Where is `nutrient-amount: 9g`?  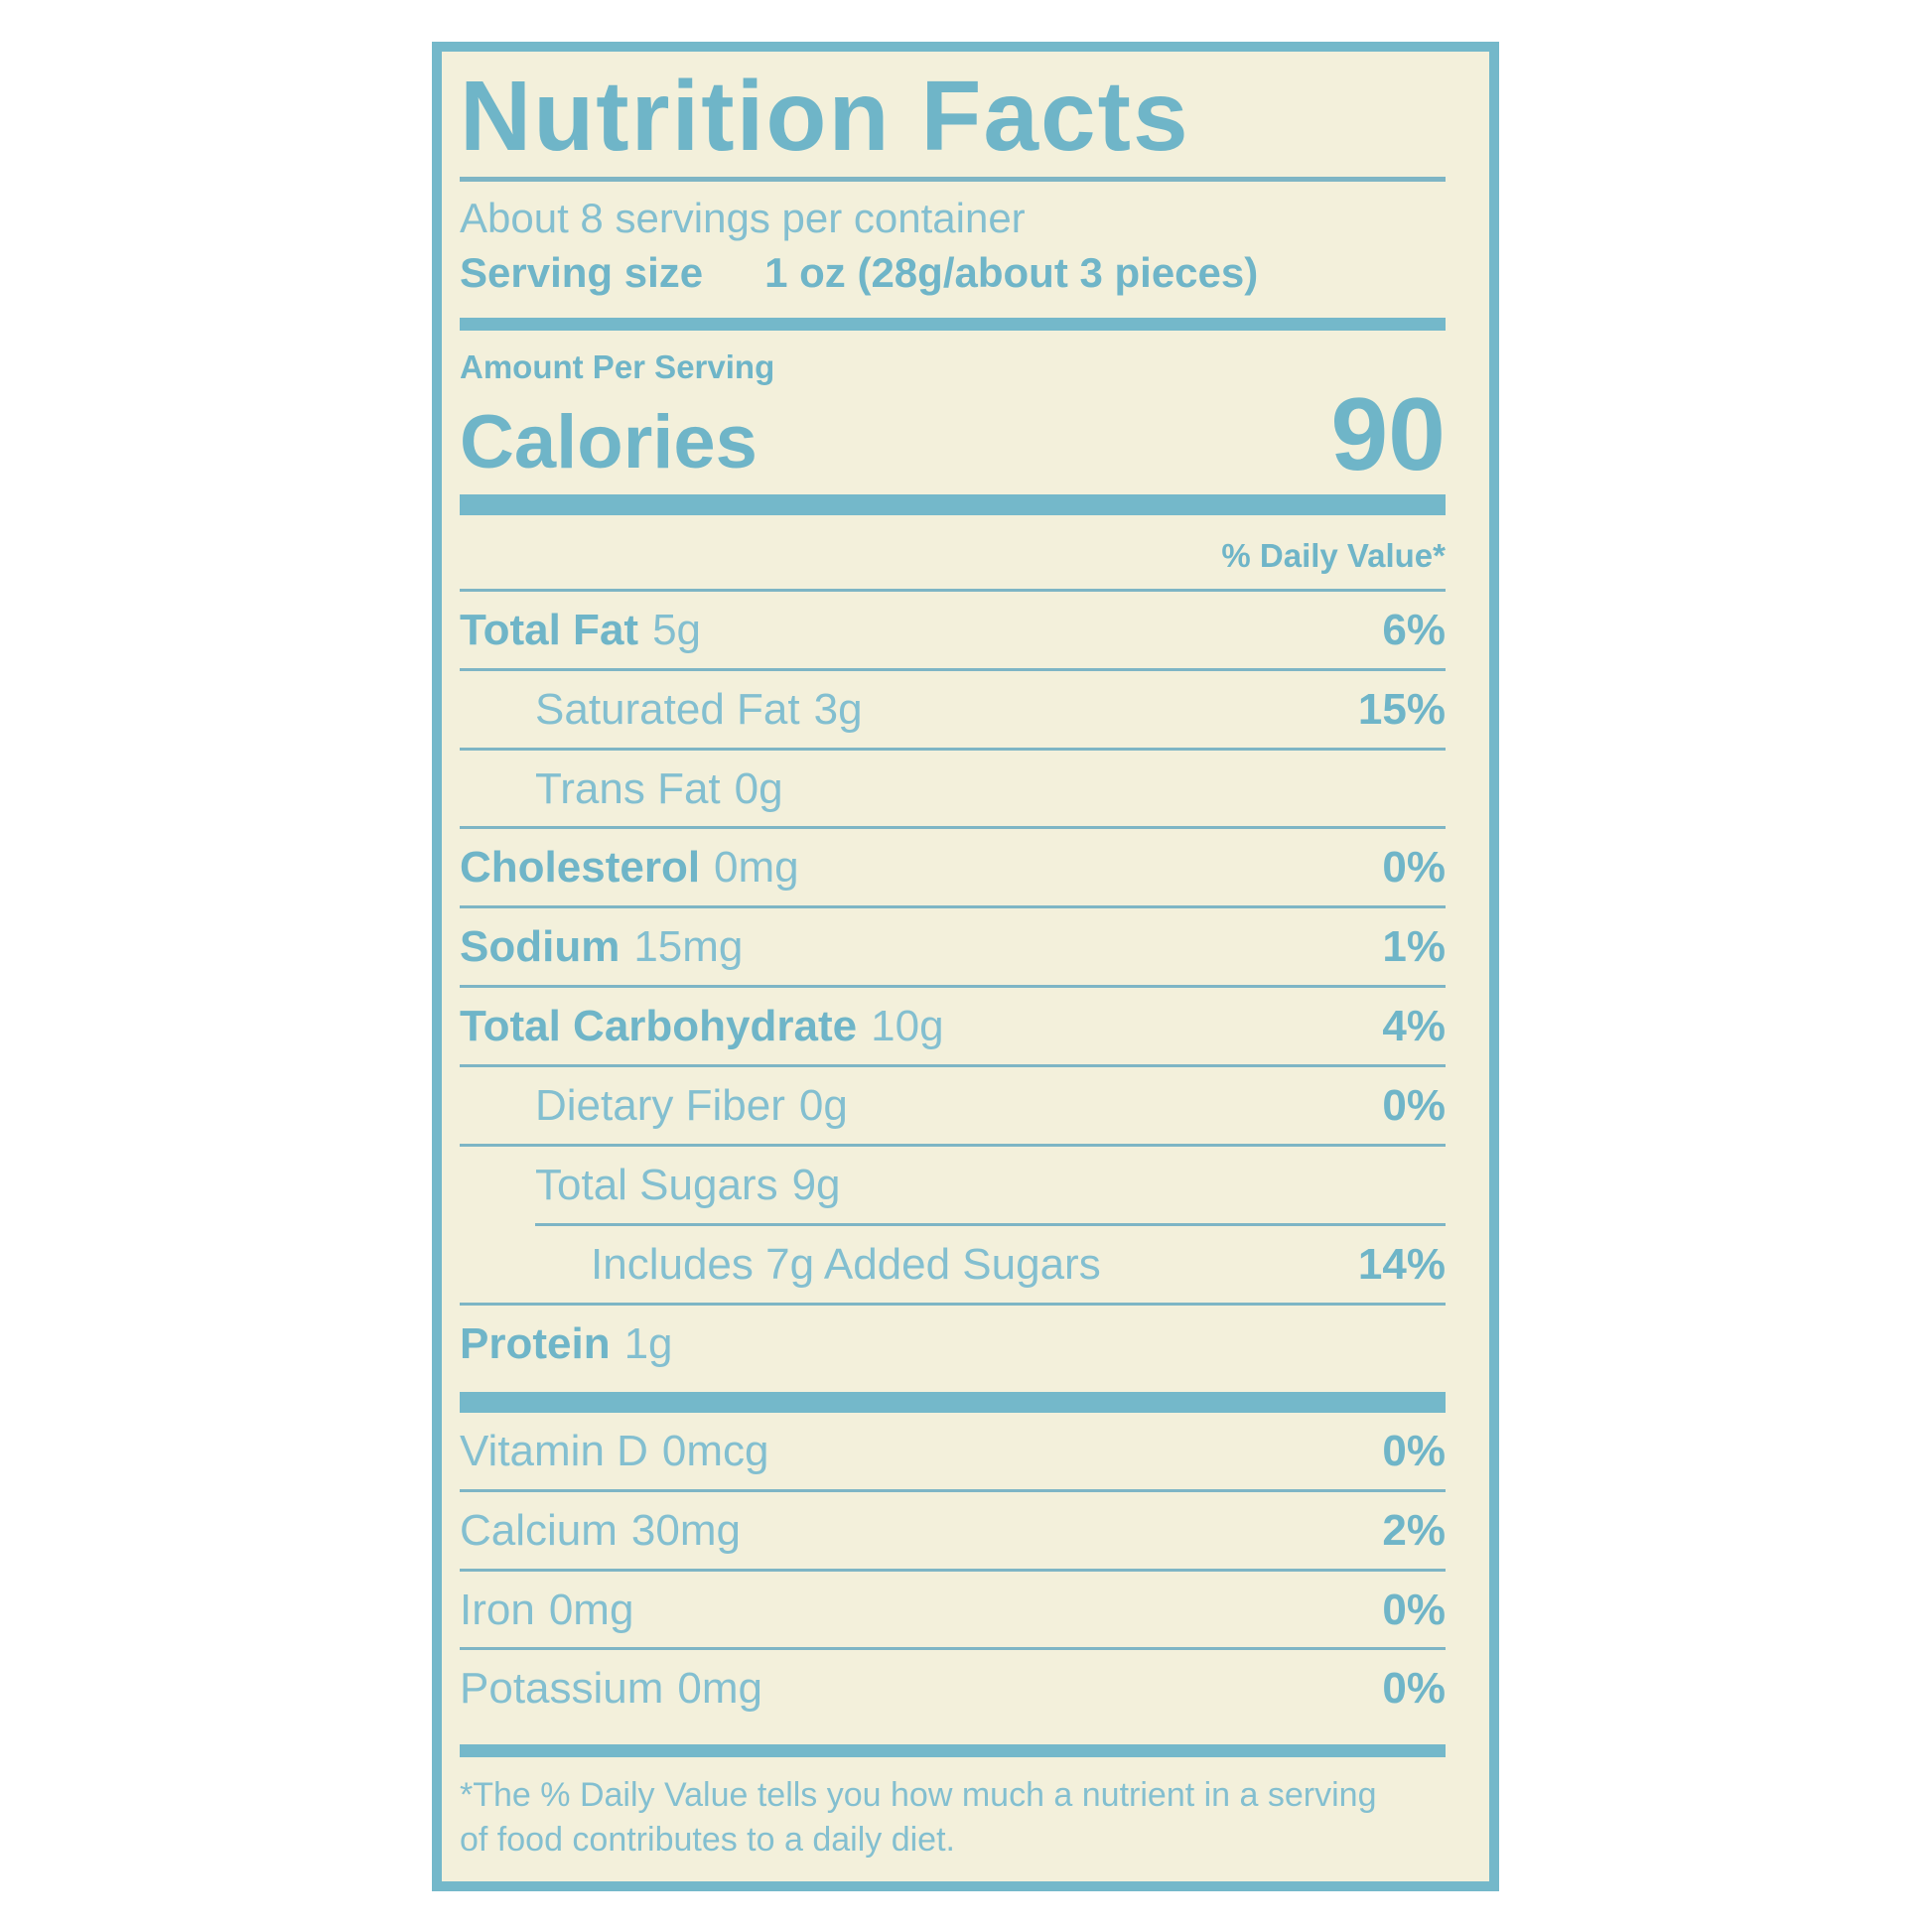 nutrient-amount: 9g is located at coordinates (816, 1186).